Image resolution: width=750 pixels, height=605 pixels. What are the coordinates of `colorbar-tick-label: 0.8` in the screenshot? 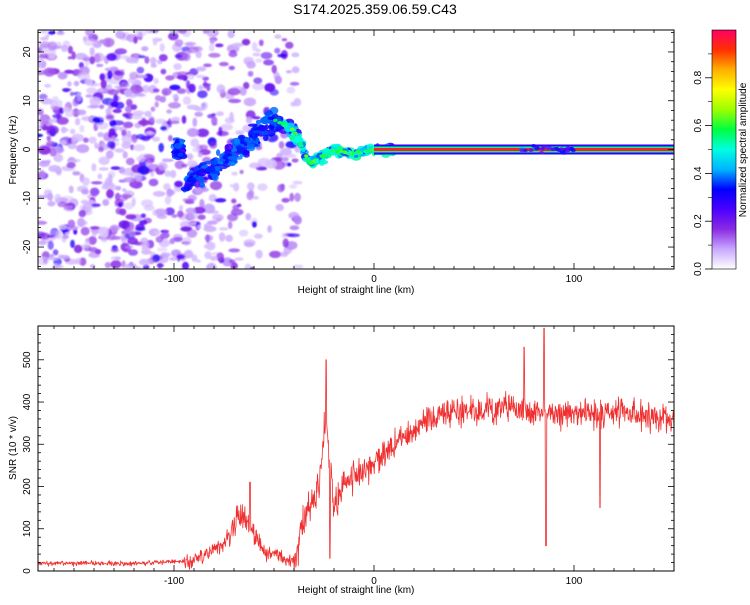 It's located at (698, 77).